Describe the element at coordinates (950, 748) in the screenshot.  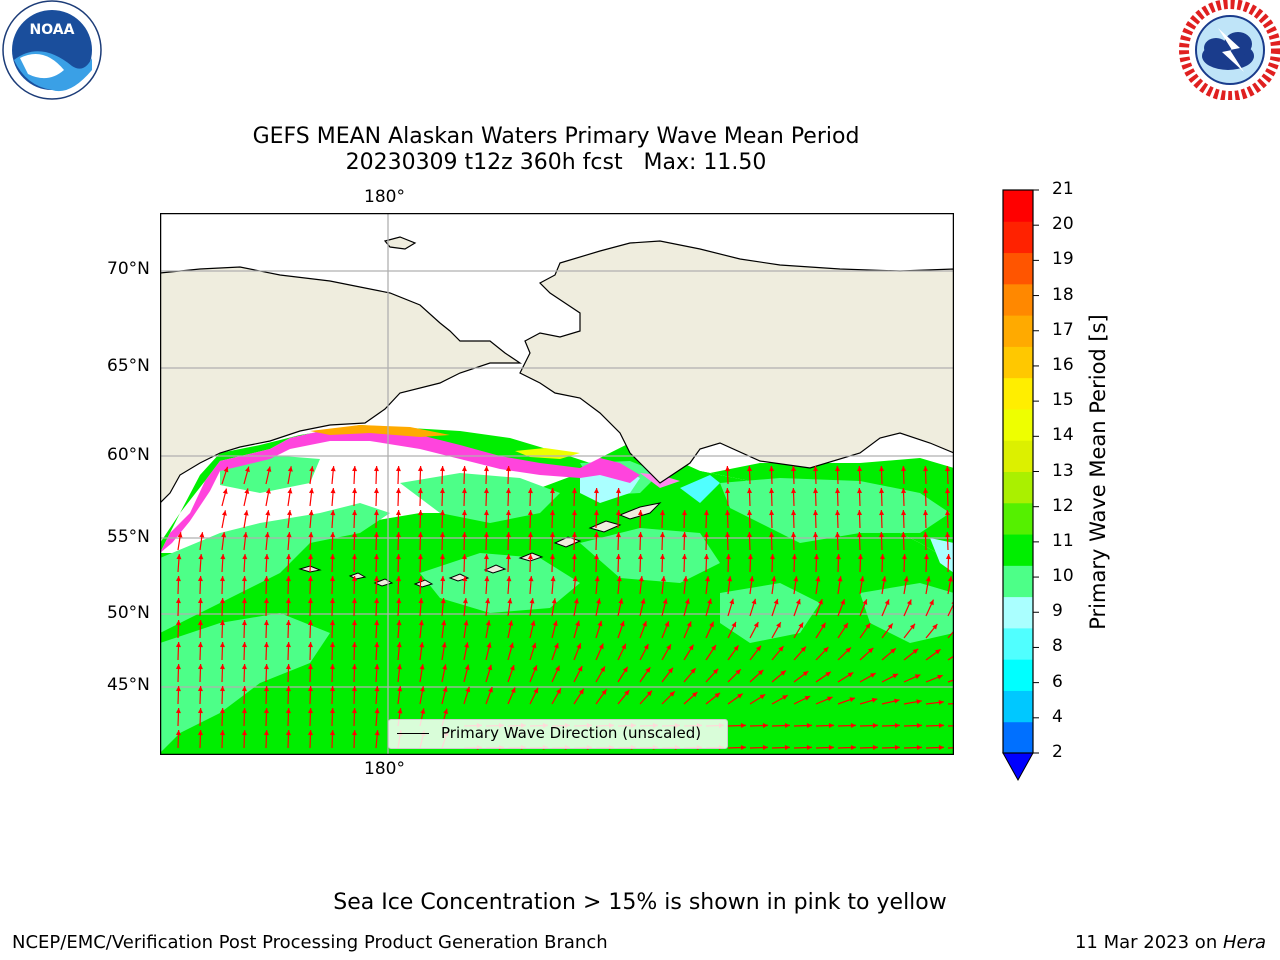
I see `wave-arrow-shaft` at that location.